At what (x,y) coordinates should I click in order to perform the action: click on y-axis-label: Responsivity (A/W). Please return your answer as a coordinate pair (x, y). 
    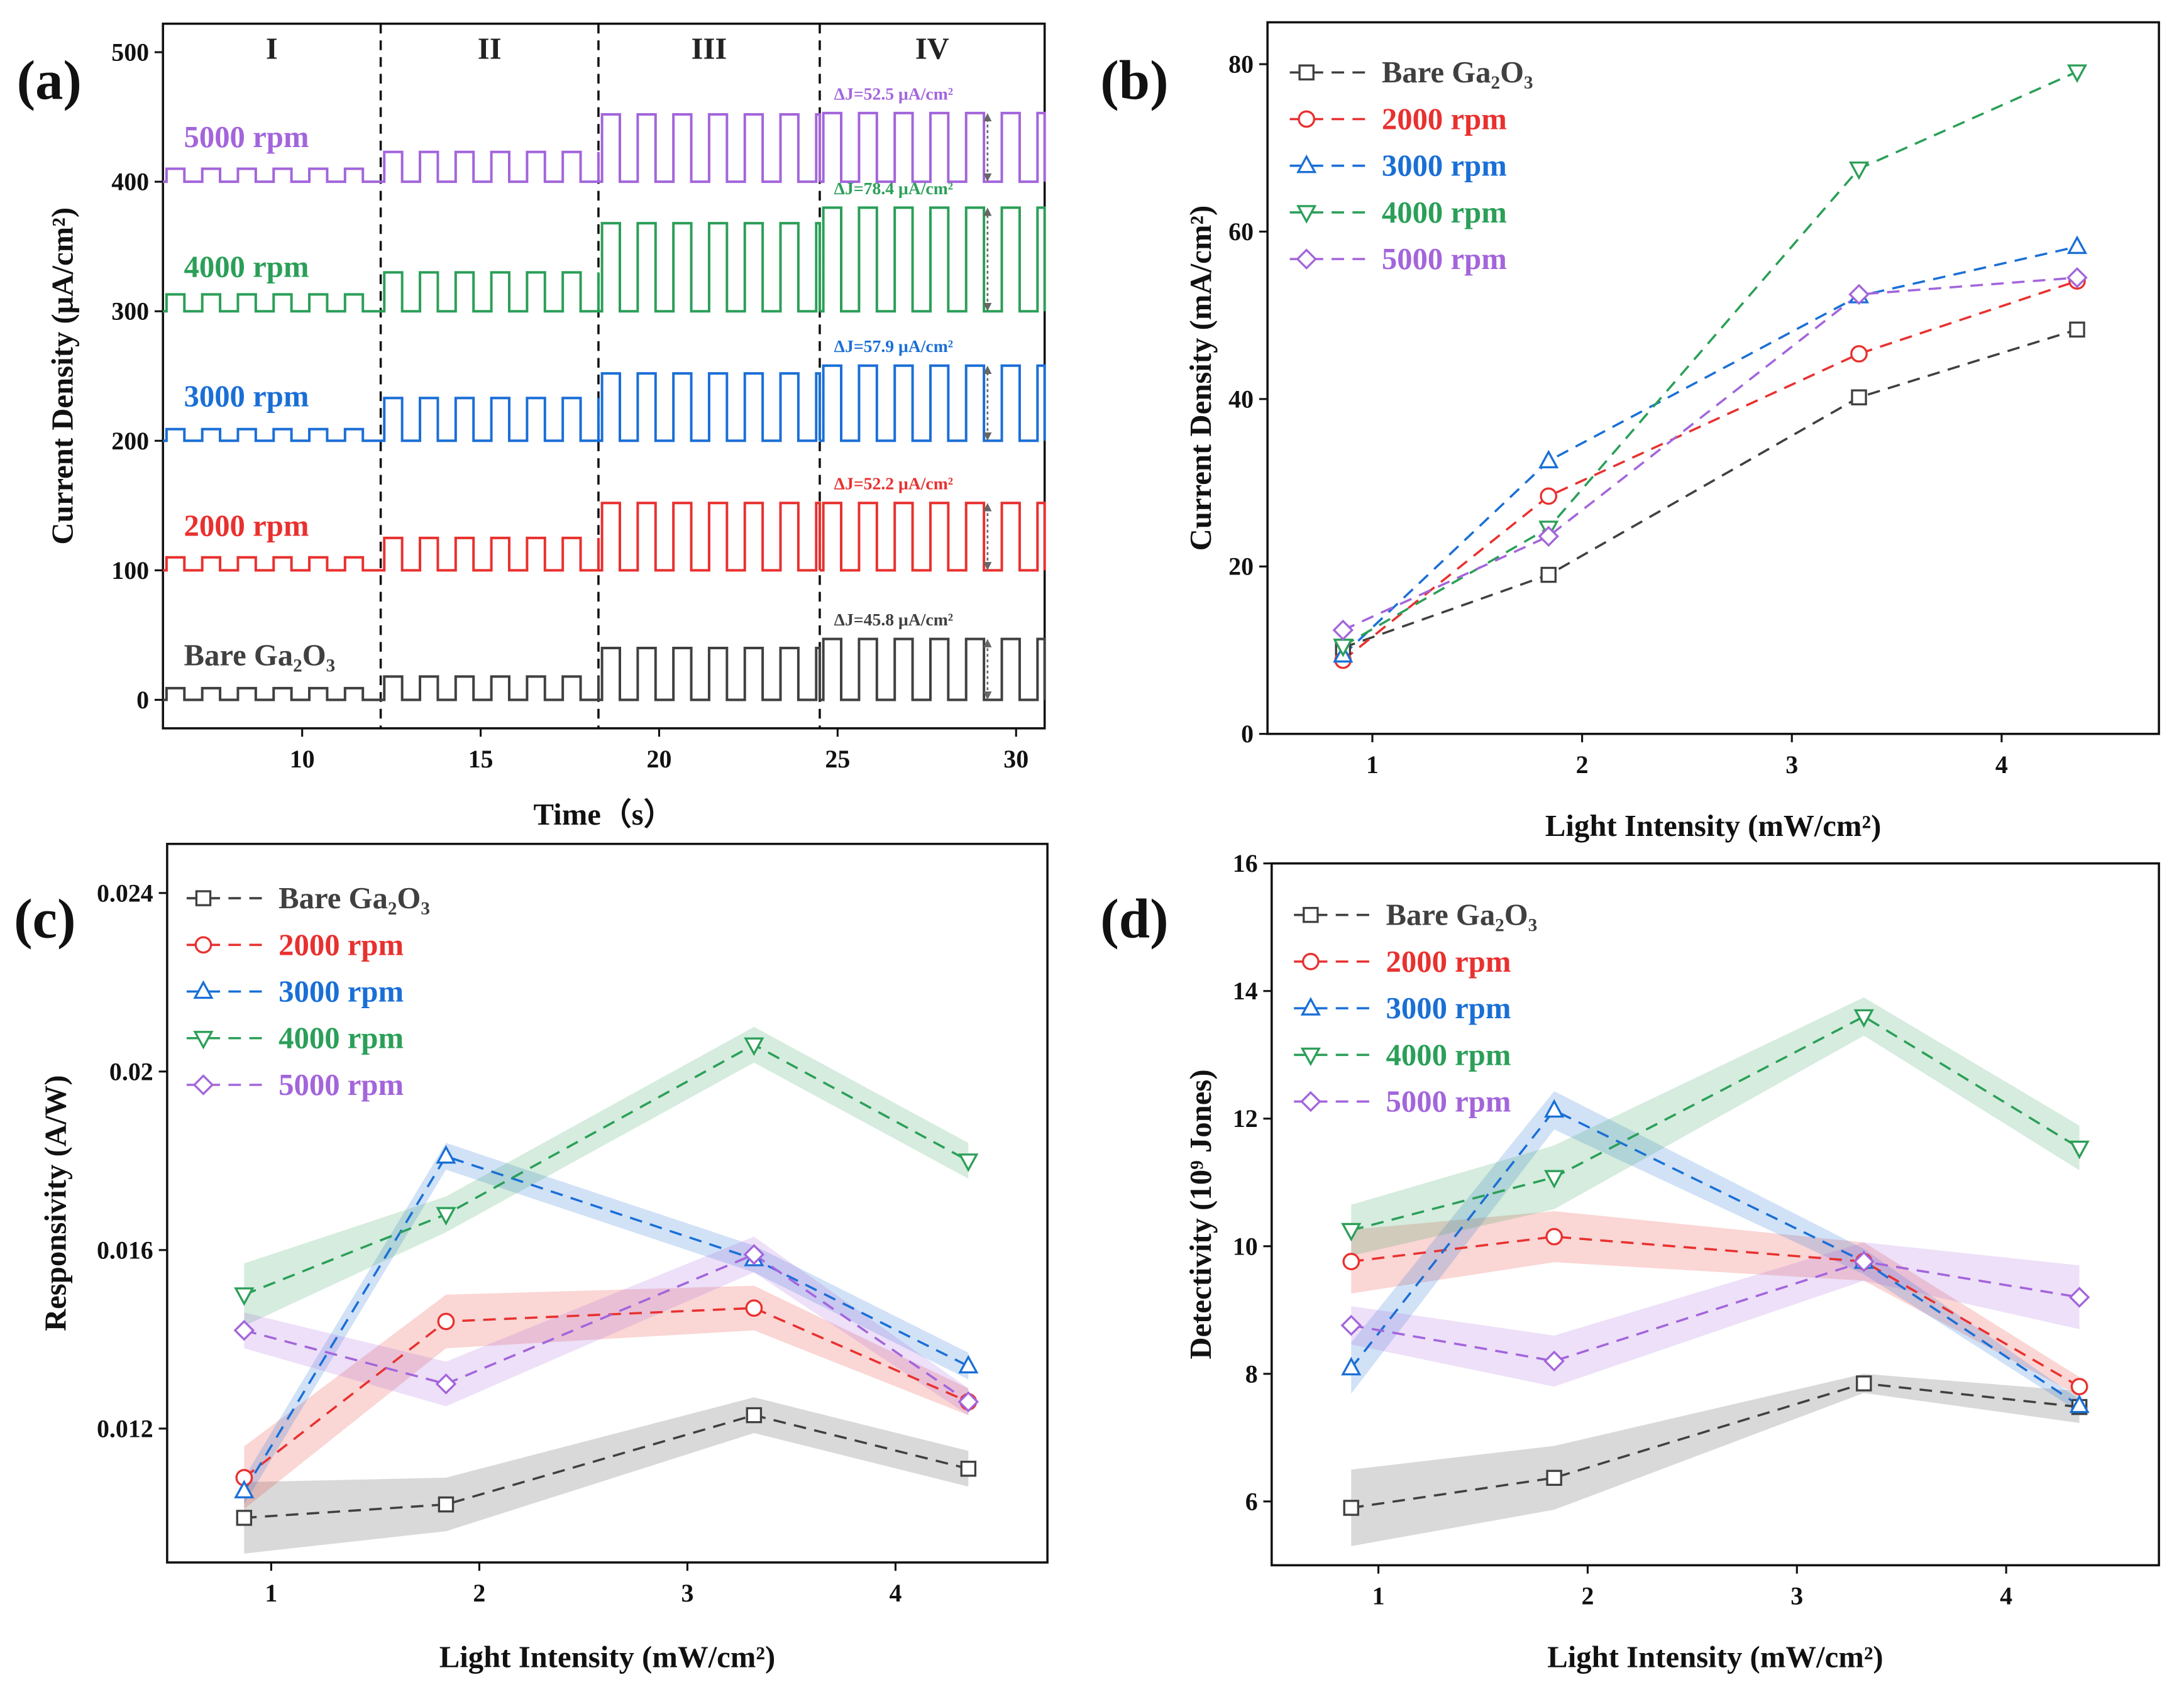
    Looking at the image, I should click on (56, 1203).